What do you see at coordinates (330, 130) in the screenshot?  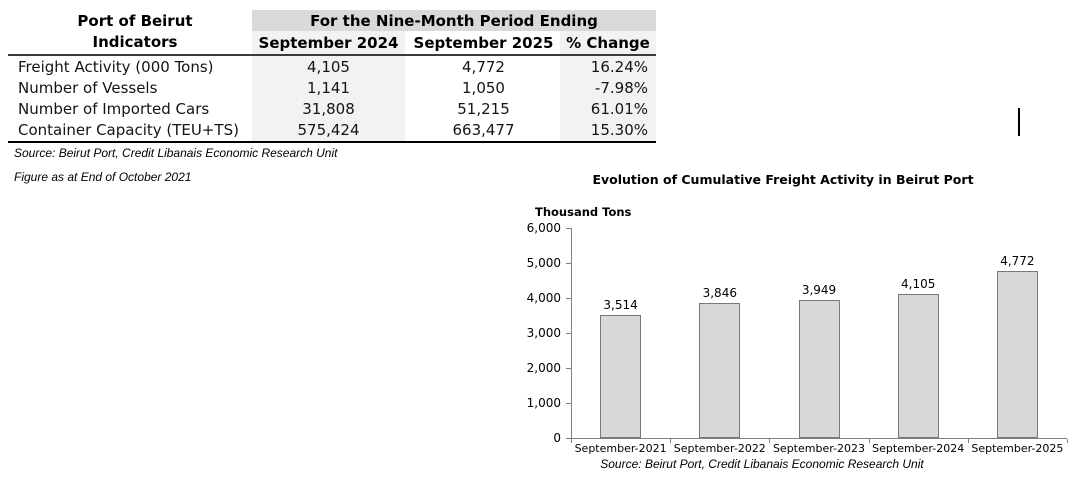 I see `table-cell: 575,424` at bounding box center [330, 130].